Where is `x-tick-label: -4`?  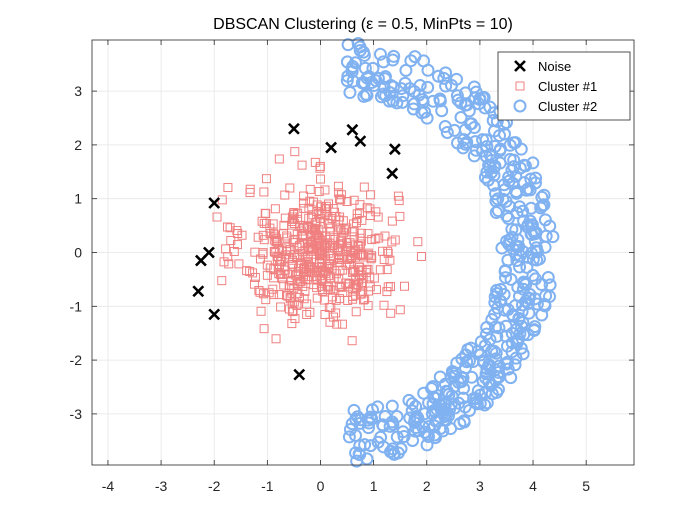 x-tick-label: -4 is located at coordinates (108, 486).